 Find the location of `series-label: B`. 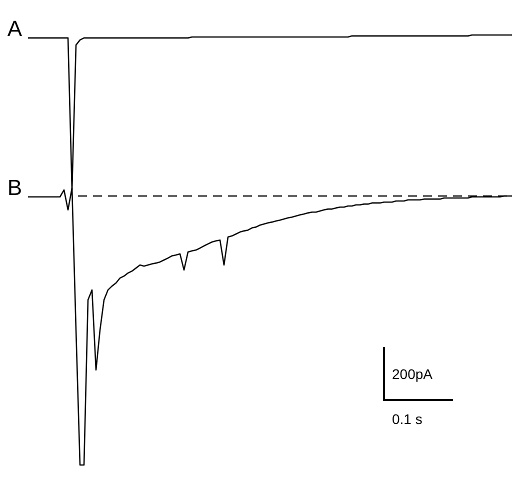

series-label: B is located at coordinates (14, 187).